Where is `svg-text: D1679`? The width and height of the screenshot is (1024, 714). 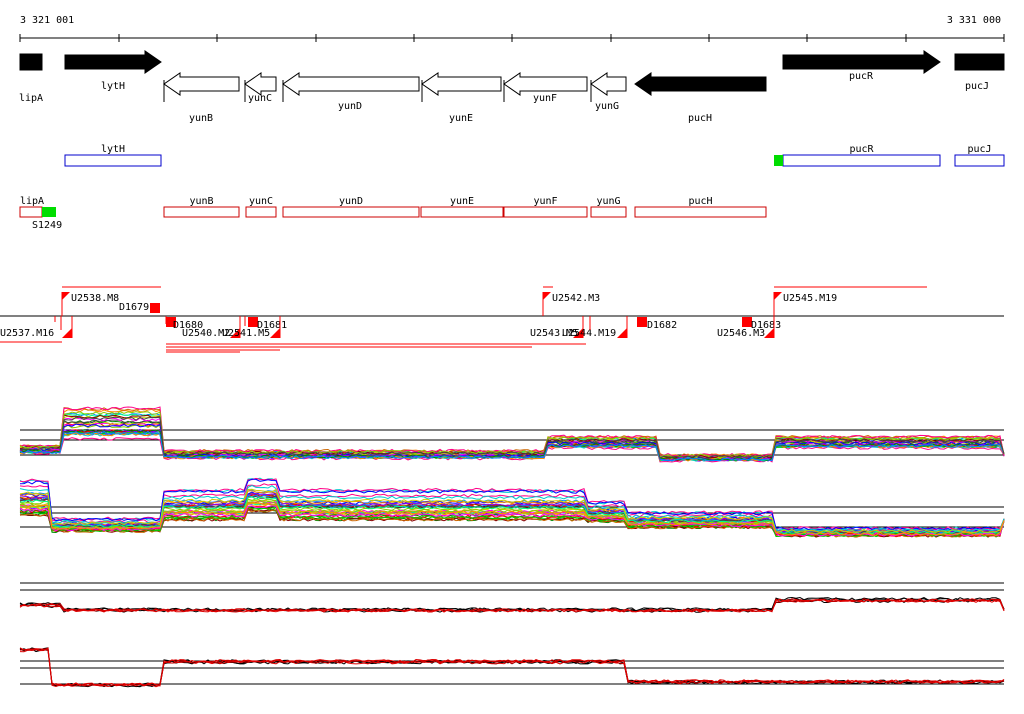 svg-text: D1679 is located at coordinates (134, 307).